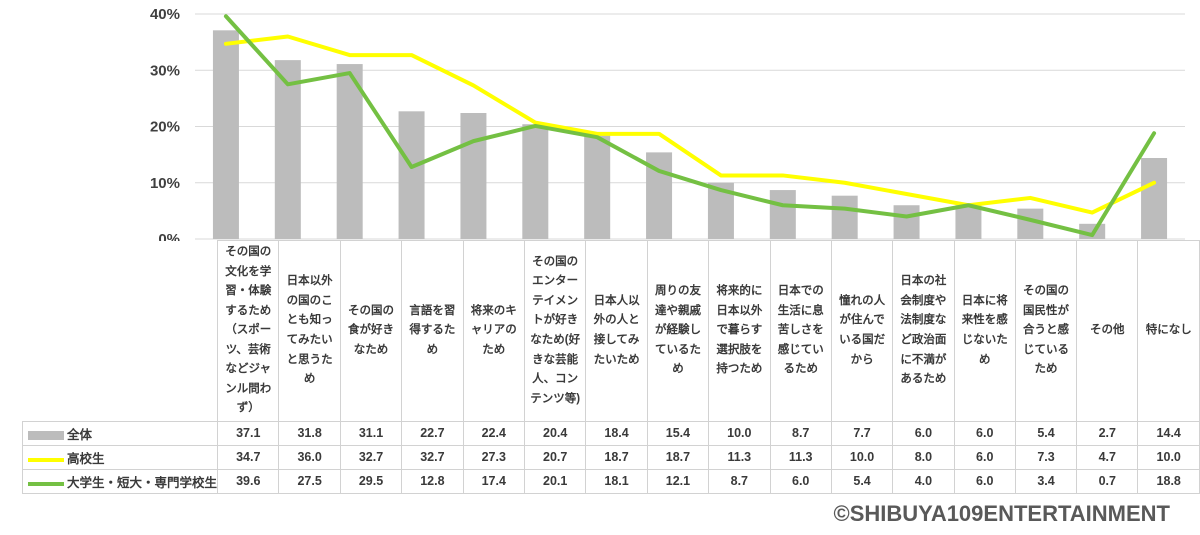  I want to click on y-axis-tick-label: 40%, so click(165, 14).